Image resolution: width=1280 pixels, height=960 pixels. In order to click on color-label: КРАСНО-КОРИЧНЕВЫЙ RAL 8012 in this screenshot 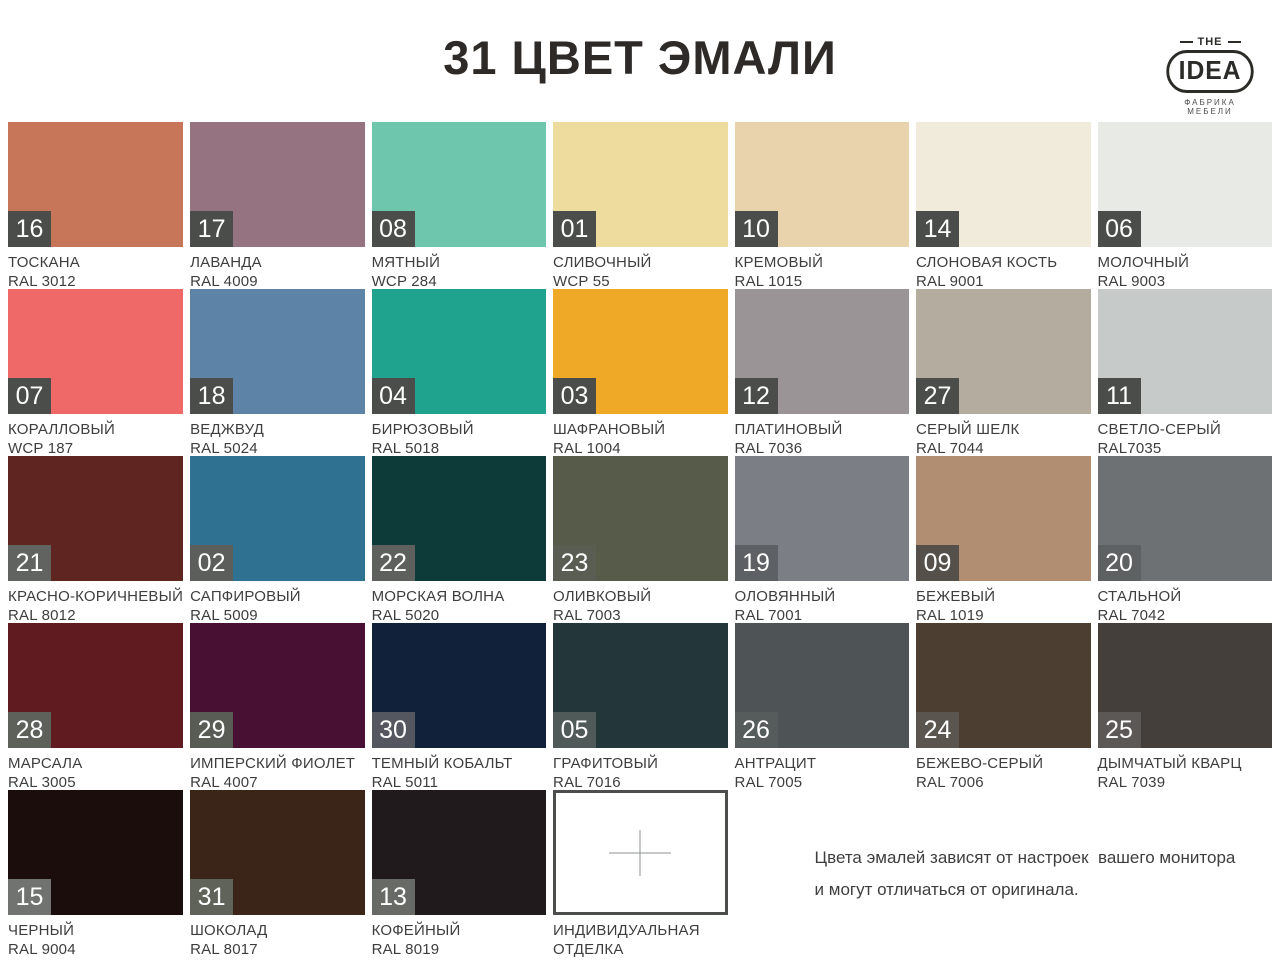, I will do `click(95, 606)`.